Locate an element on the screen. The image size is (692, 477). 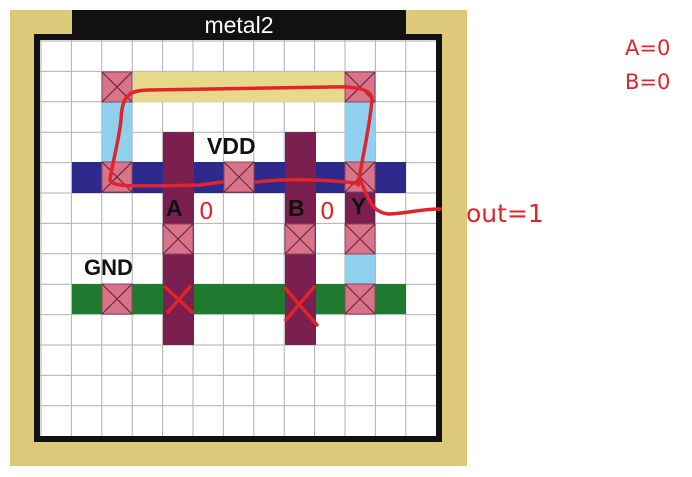
gnd-label: GND is located at coordinates (108, 267).